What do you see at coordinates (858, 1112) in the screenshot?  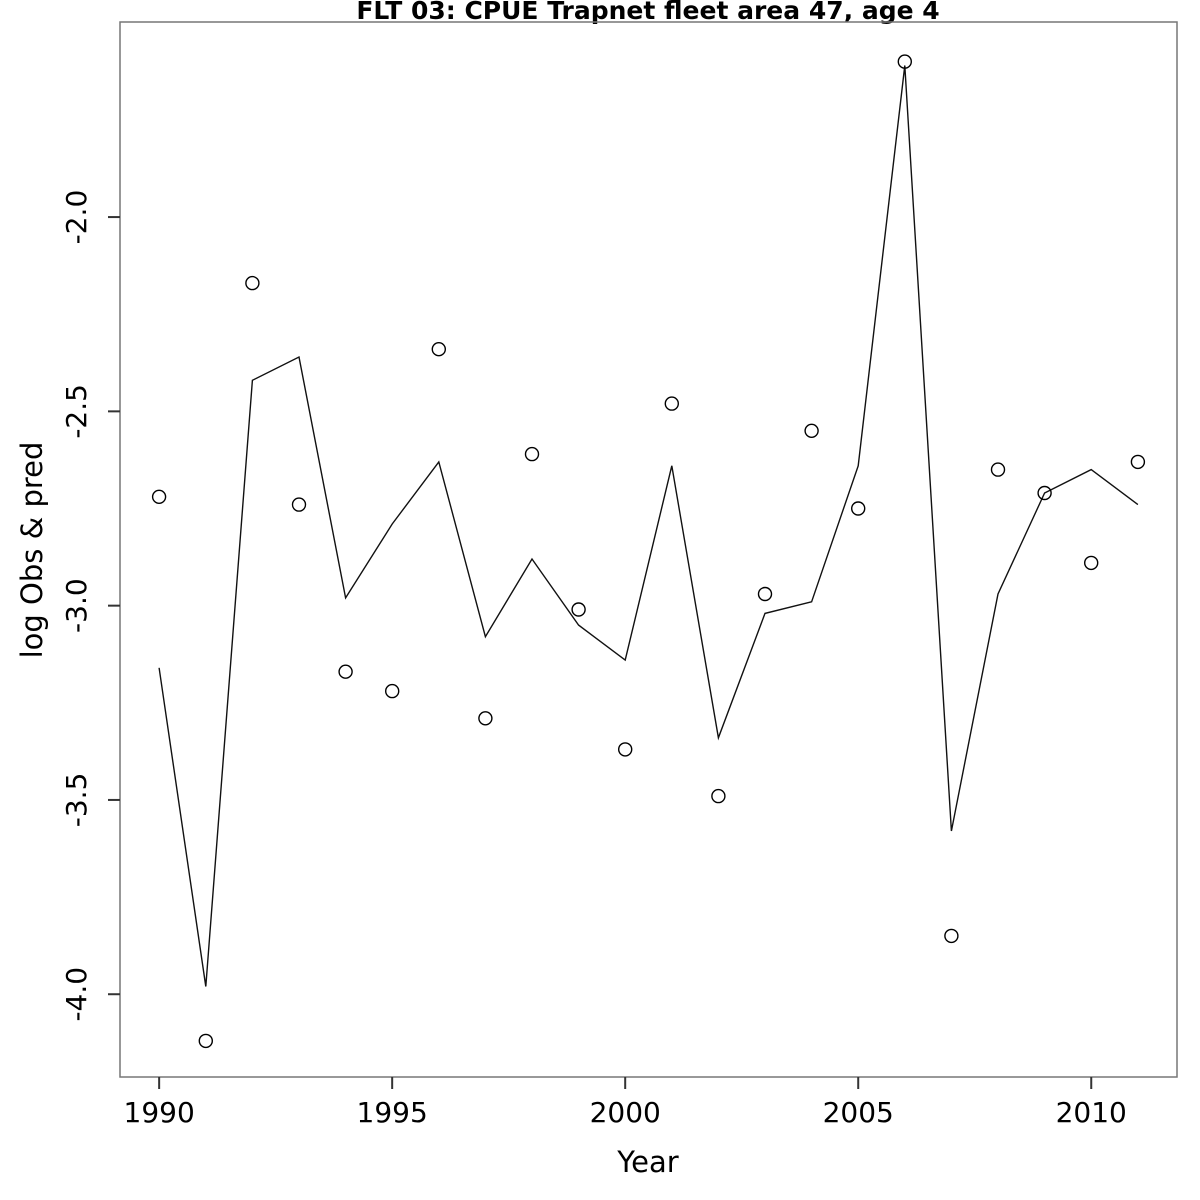 I see `x-axis-tick-label: 2005` at bounding box center [858, 1112].